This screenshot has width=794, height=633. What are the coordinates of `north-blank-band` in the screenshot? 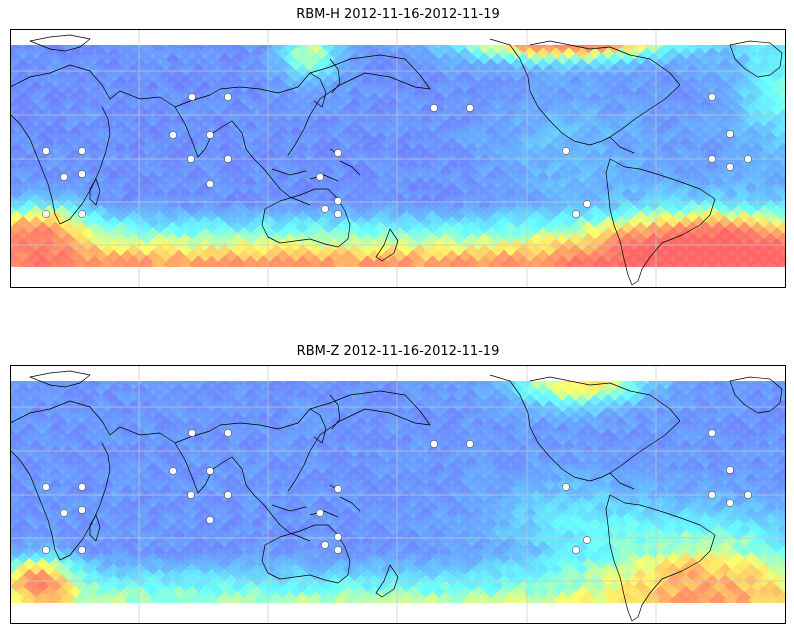 It's located at (398, 37).